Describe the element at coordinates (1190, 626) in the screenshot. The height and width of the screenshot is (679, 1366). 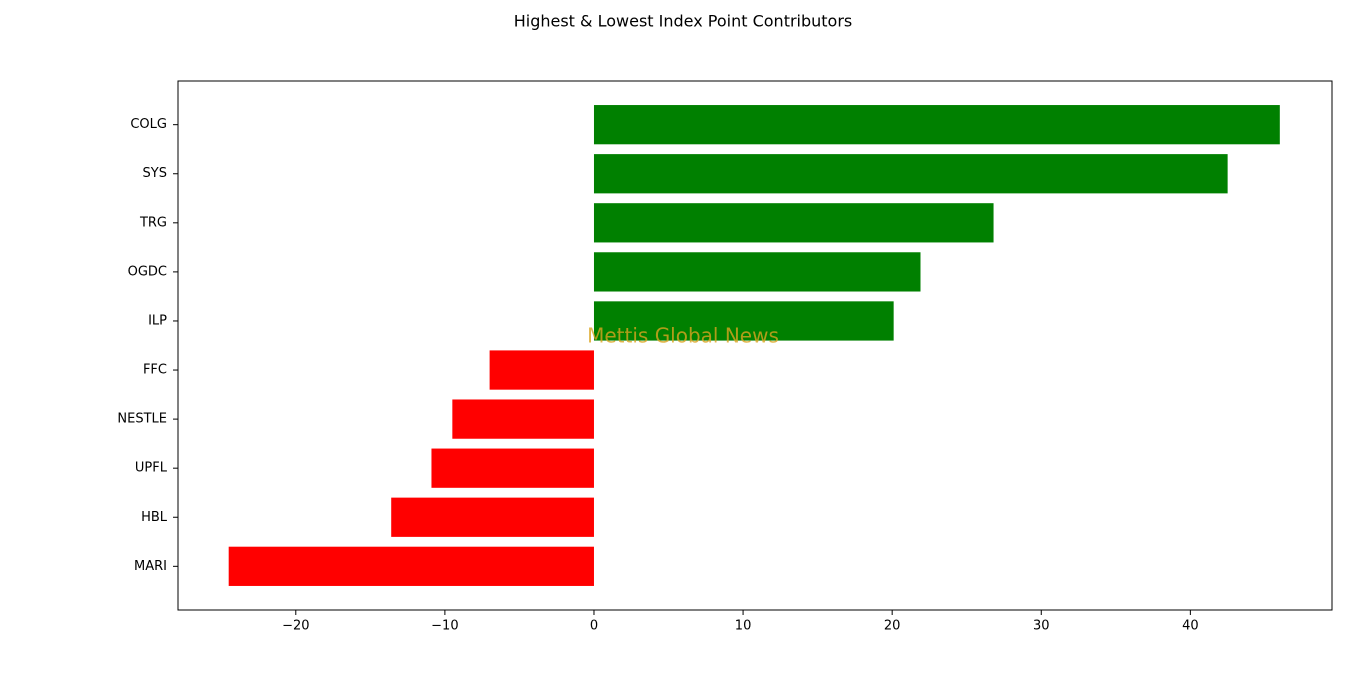
I see `x-tick-label: 40` at that location.